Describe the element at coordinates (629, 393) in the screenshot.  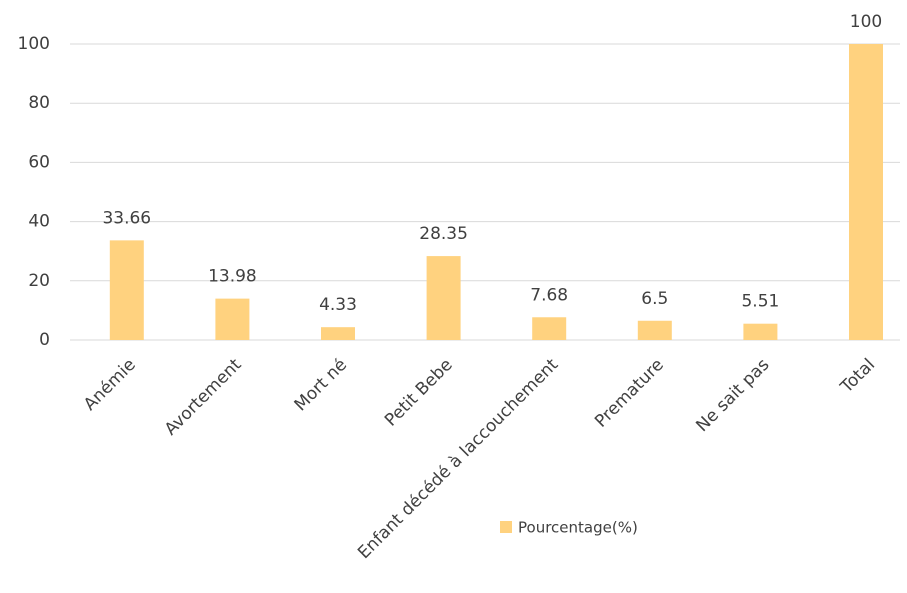
I see `x-tick-label: Premature` at that location.